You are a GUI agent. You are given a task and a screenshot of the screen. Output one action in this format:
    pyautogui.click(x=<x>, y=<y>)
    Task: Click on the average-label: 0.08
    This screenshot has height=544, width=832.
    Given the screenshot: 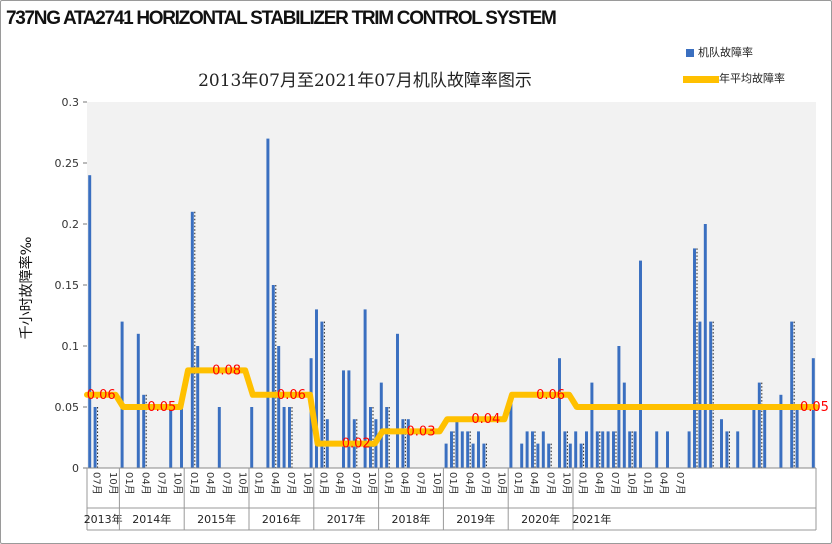 What is the action you would take?
    pyautogui.click(x=226, y=370)
    